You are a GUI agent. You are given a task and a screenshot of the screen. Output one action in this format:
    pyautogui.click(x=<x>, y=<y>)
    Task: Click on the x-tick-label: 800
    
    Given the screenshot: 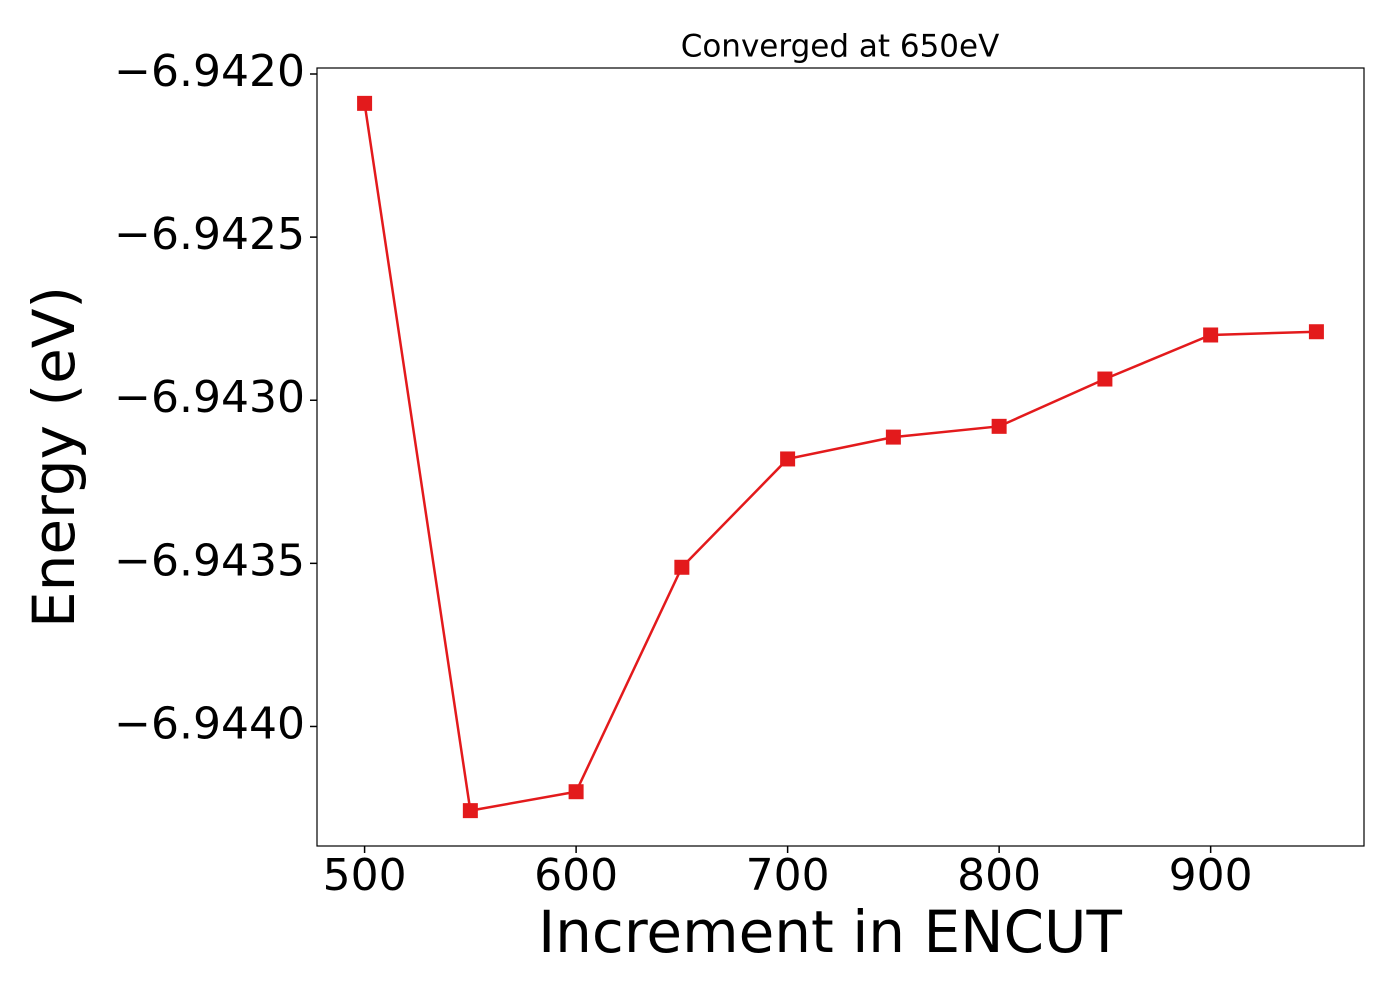 What is the action you would take?
    pyautogui.click(x=999, y=875)
    